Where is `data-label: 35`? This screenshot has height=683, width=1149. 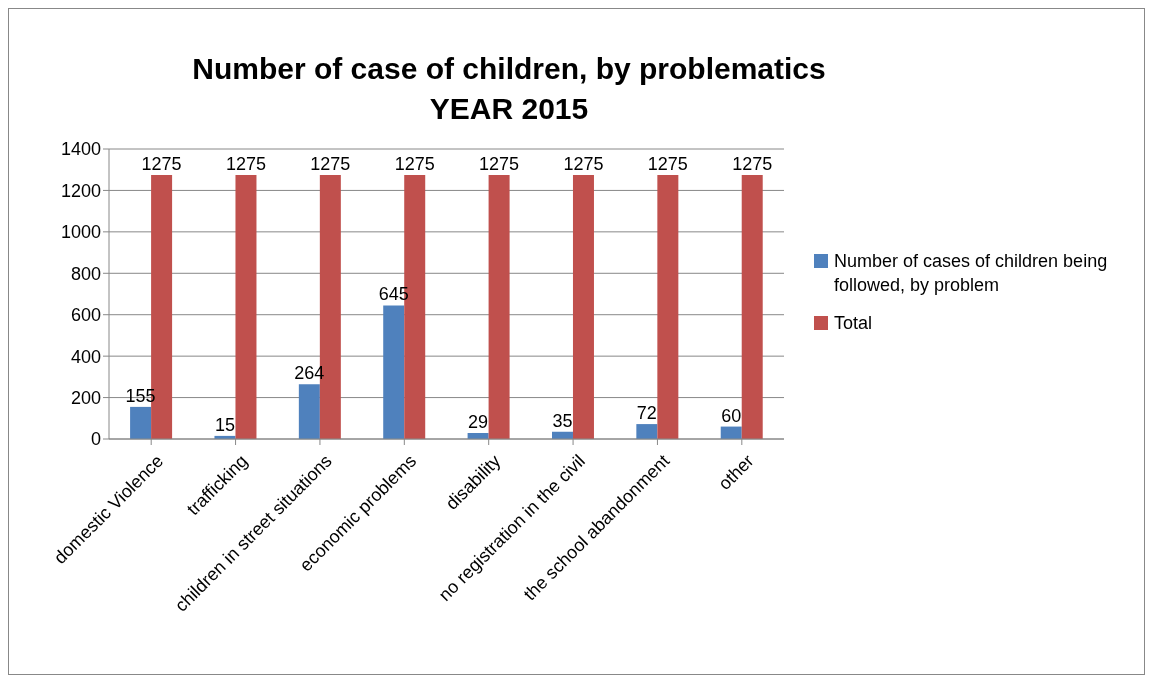 data-label: 35 is located at coordinates (562, 420).